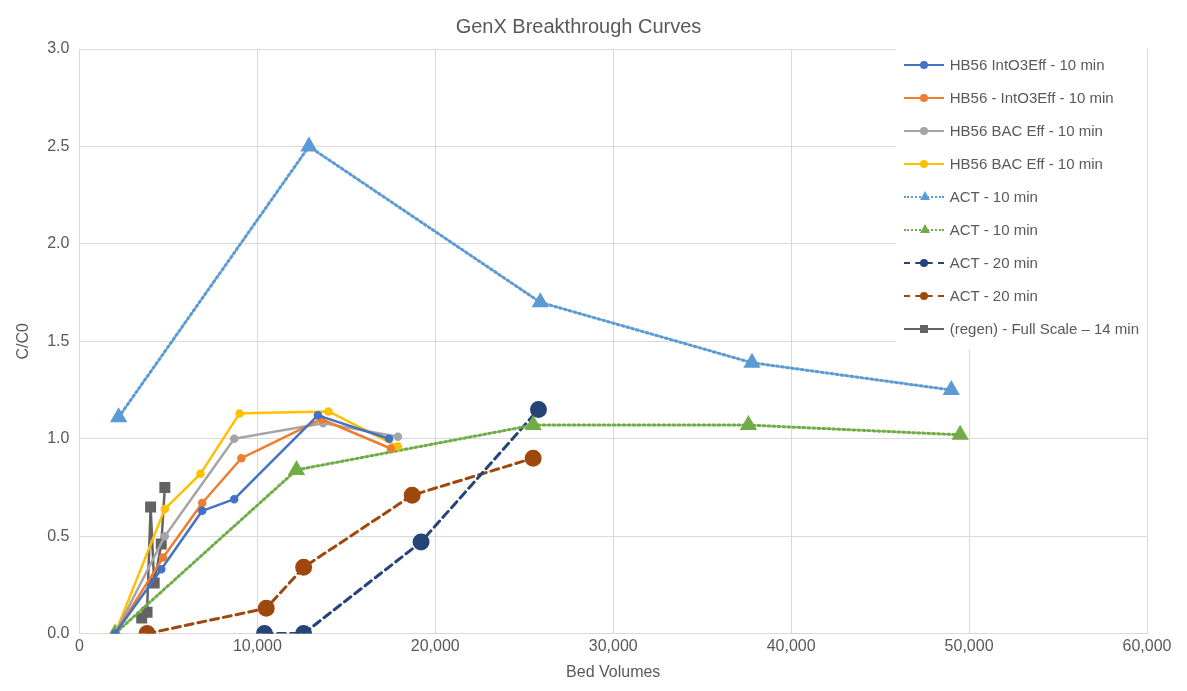 This screenshot has height=691, width=1187. Describe the element at coordinates (791, 645) in the screenshot. I see `x-tick-label: 40,000` at that location.